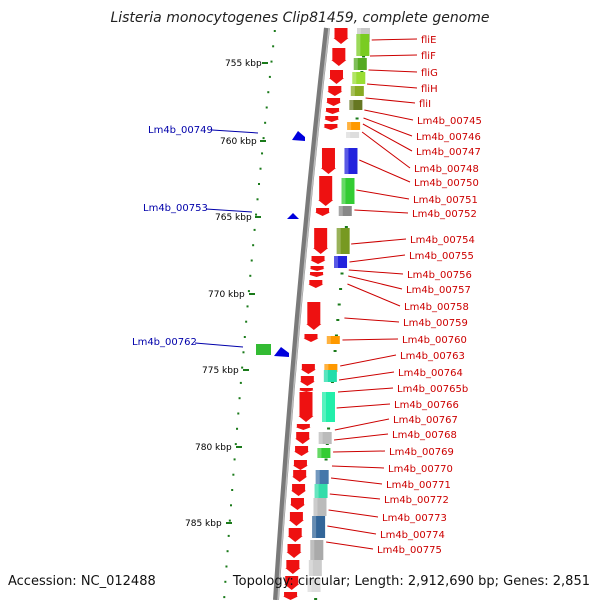 This screenshot has height=600, width=600. What do you see at coordinates (446, 169) in the screenshot?
I see `gene-label: Lm4b_00748` at bounding box center [446, 169].